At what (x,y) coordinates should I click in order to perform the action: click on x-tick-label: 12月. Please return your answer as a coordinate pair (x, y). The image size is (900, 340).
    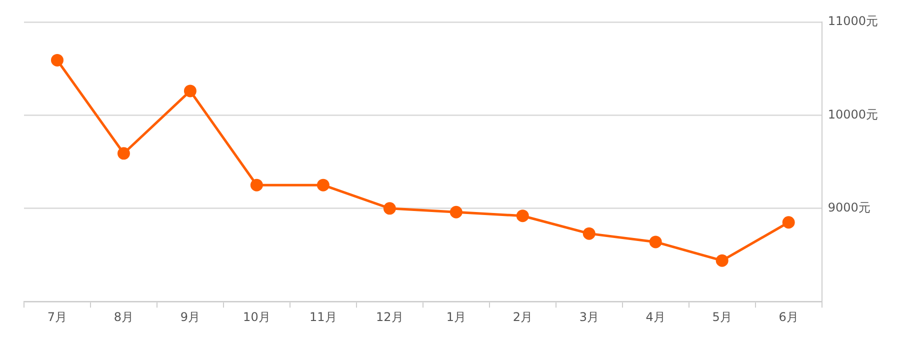
    Looking at the image, I should click on (390, 317).